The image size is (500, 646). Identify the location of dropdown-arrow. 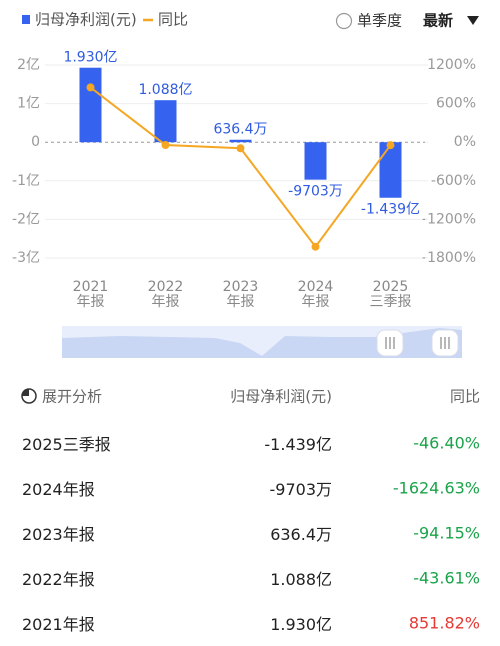
(473, 20).